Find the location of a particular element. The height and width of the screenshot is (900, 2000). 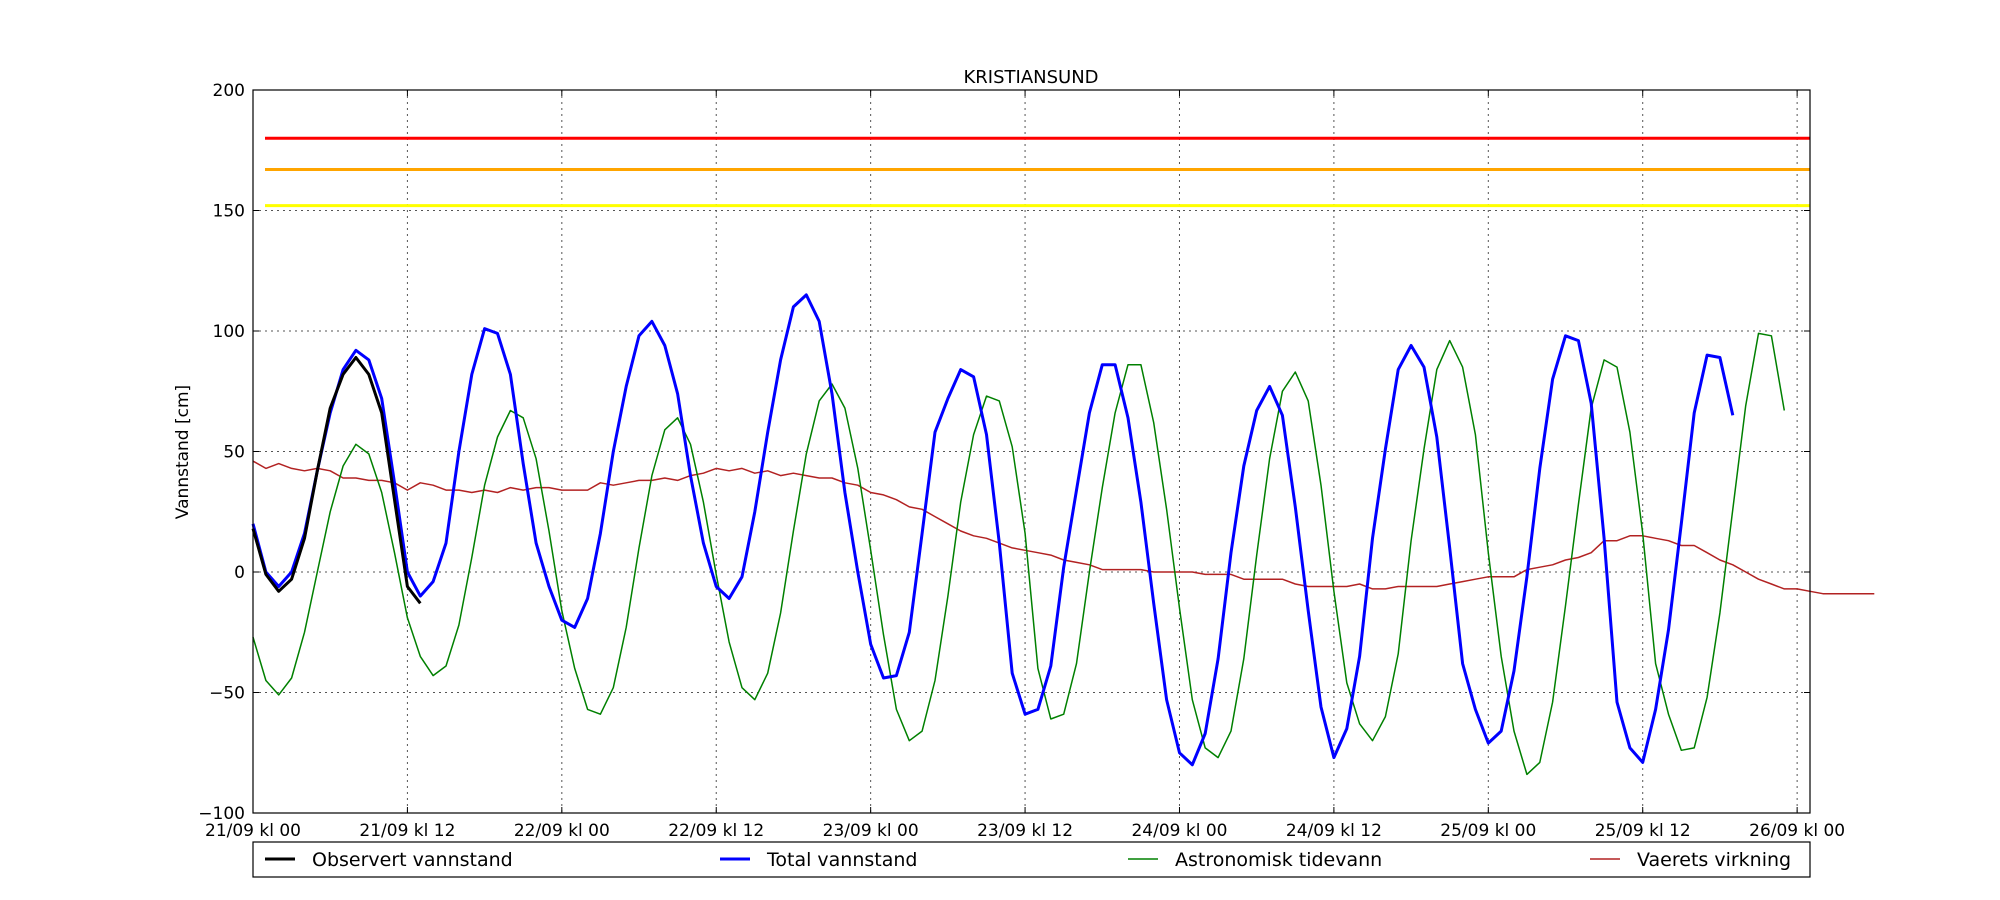

y-tick-label: 150 is located at coordinates (229, 212).